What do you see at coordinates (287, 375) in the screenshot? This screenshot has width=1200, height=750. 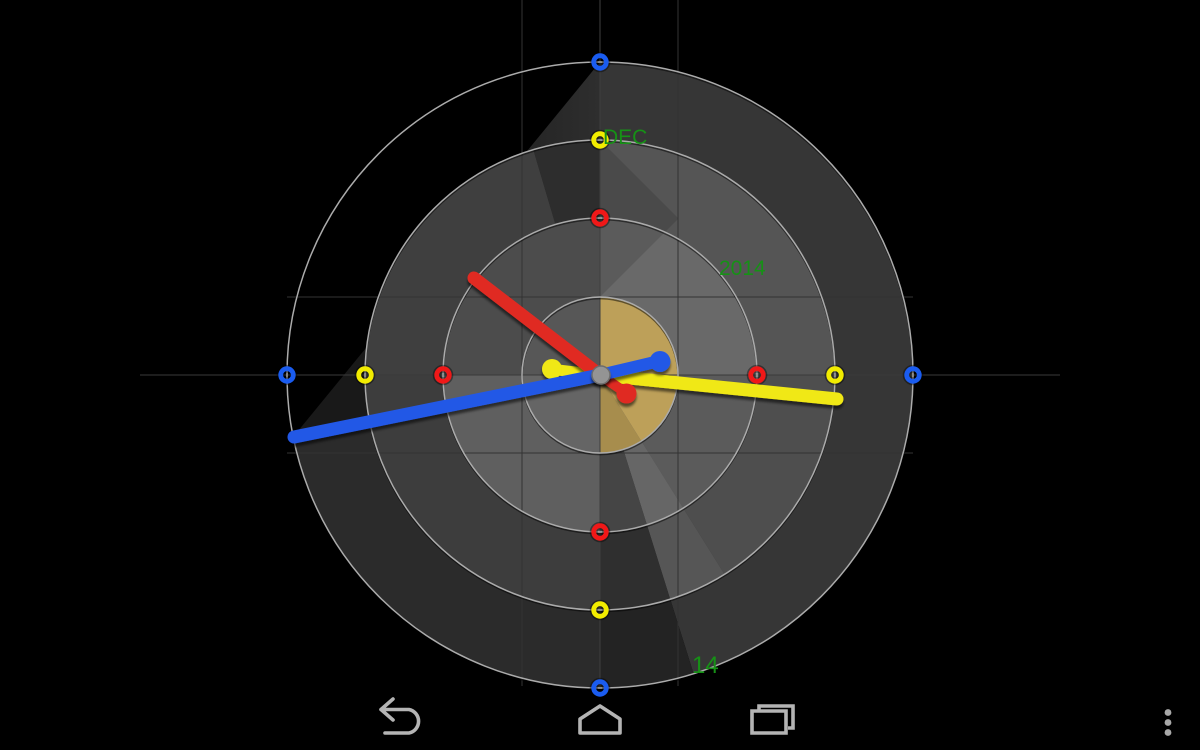 I see `marker-blue-left` at bounding box center [287, 375].